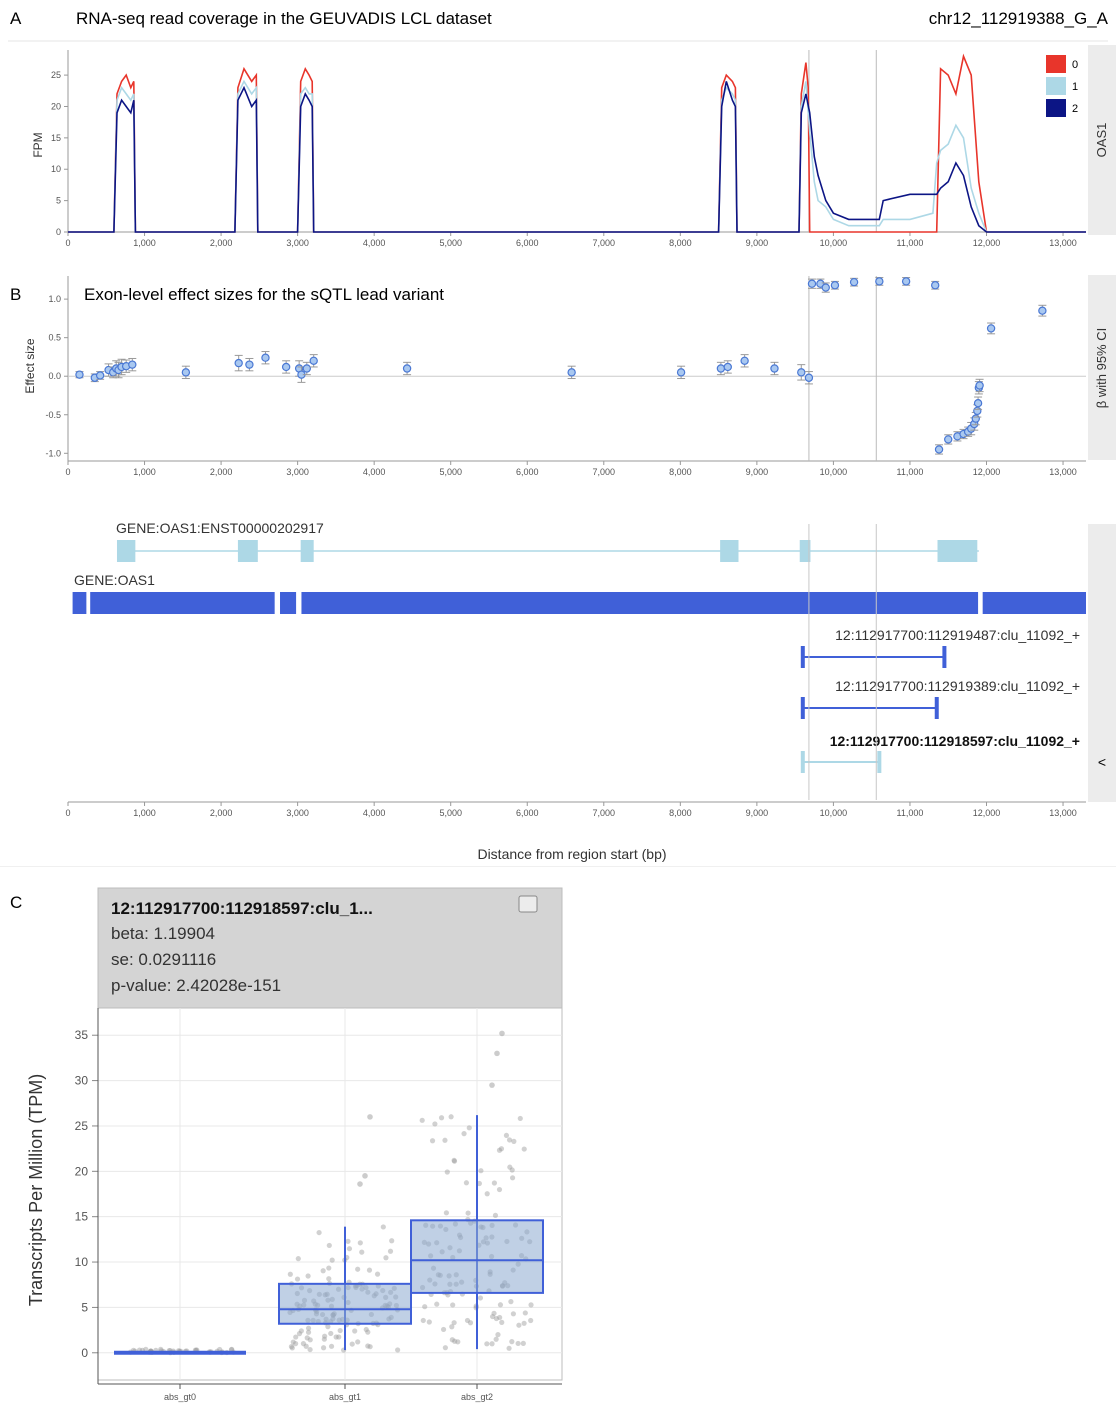  Describe the element at coordinates (297, 472) in the screenshot. I see `effect-x-tick-label: 3,000` at that location.